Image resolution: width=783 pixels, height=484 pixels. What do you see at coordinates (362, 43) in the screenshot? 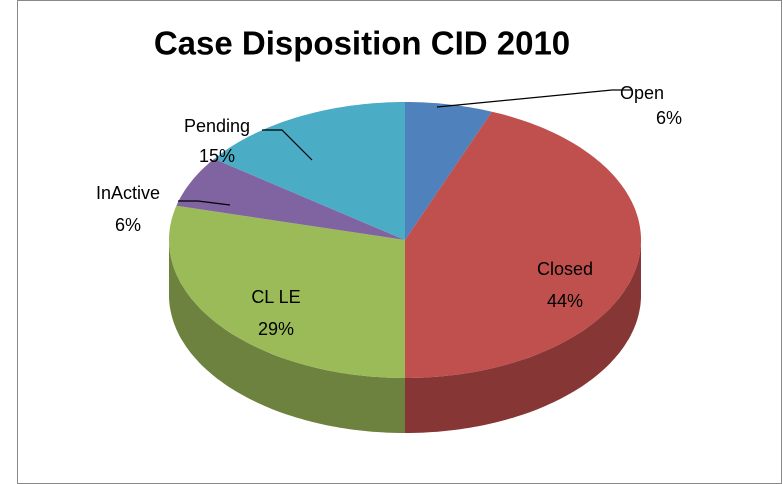
I see `chart-title: Case Disposition CID 2010` at bounding box center [362, 43].